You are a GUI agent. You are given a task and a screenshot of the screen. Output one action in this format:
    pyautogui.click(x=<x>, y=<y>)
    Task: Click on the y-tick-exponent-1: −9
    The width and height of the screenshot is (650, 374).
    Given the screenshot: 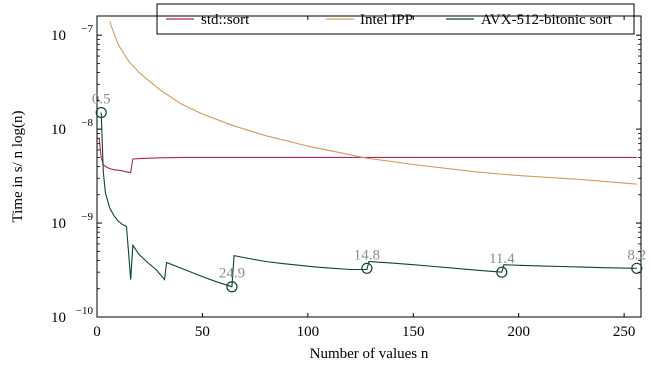 What is the action you would take?
    pyautogui.click(x=87, y=217)
    